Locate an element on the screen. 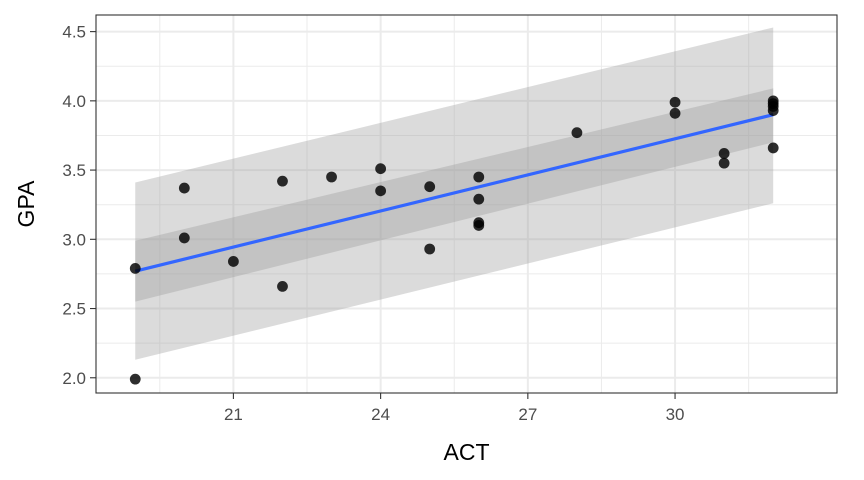  x-tick-label: 27 is located at coordinates (527, 414).